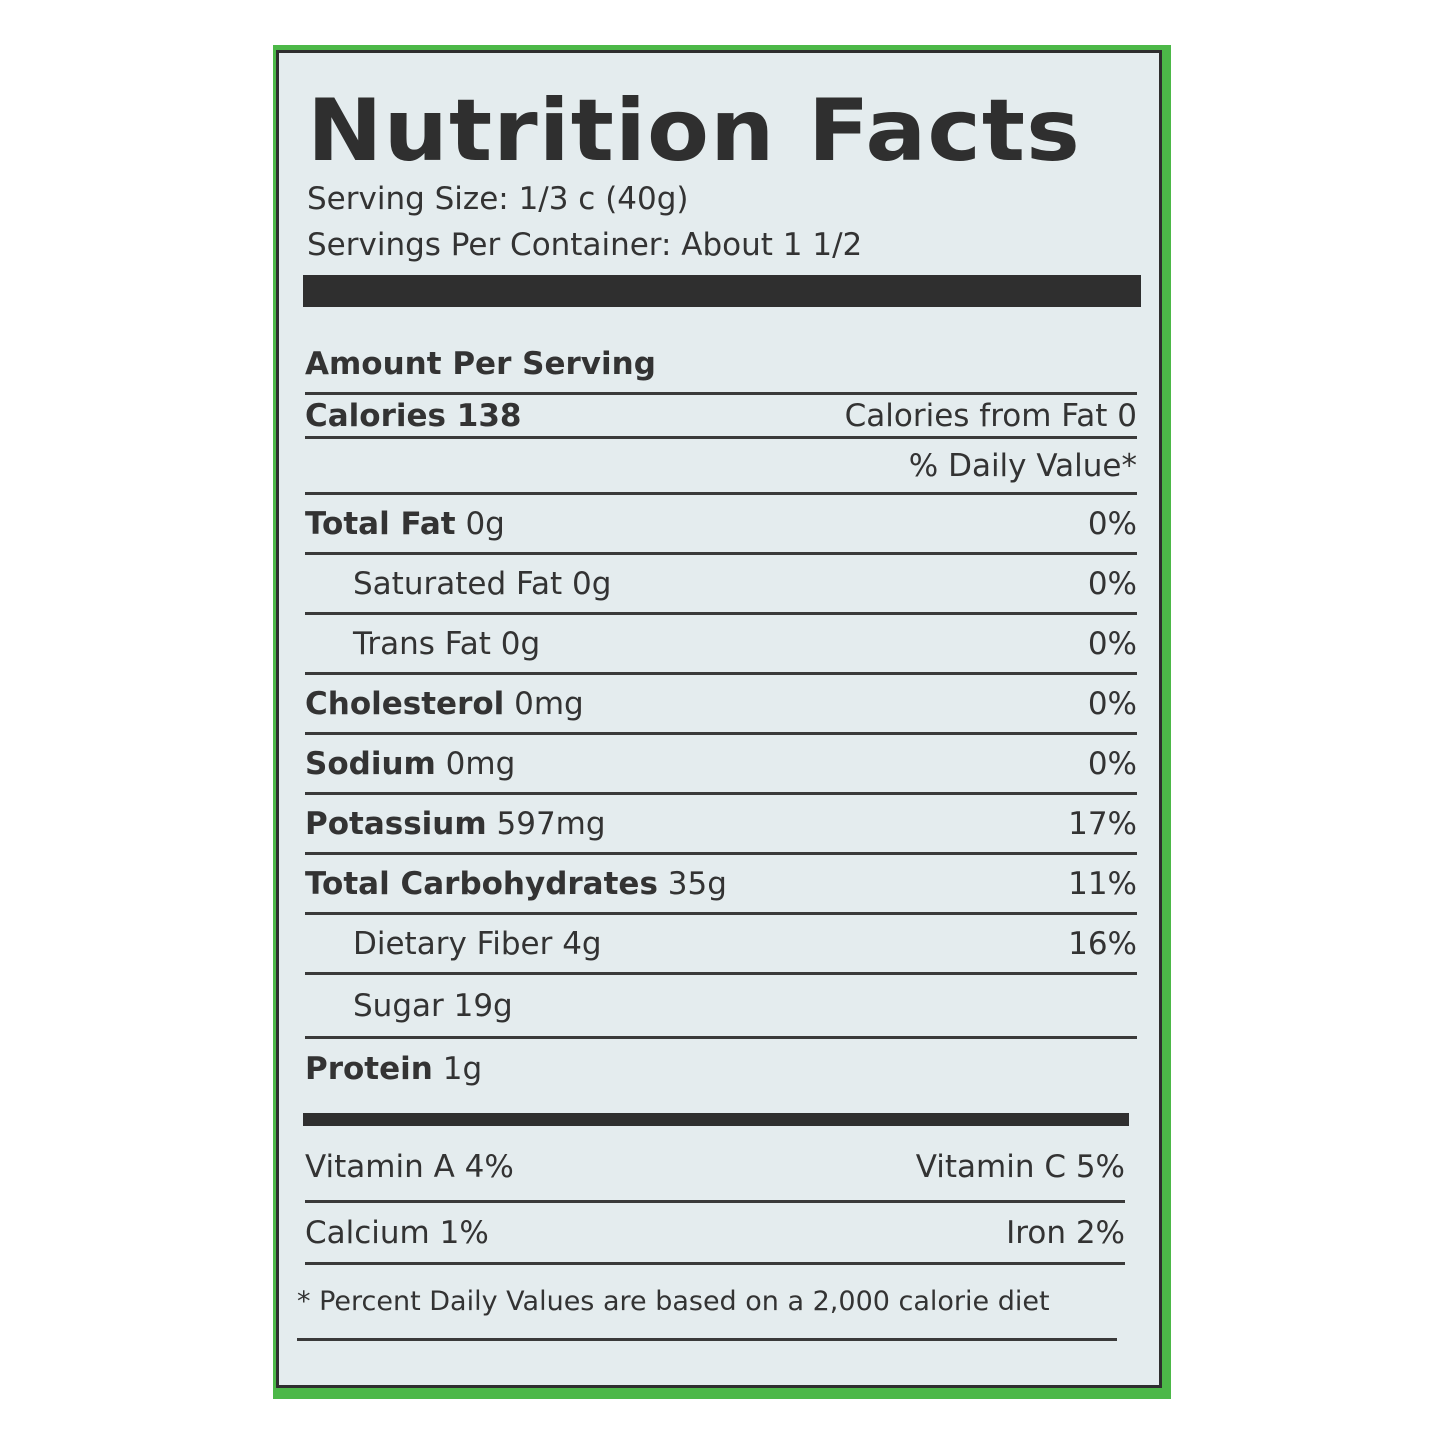 This screenshot has width=1445, height=1445. I want to click on nutrient-row: Sugar 19g, so click(721, 1007).